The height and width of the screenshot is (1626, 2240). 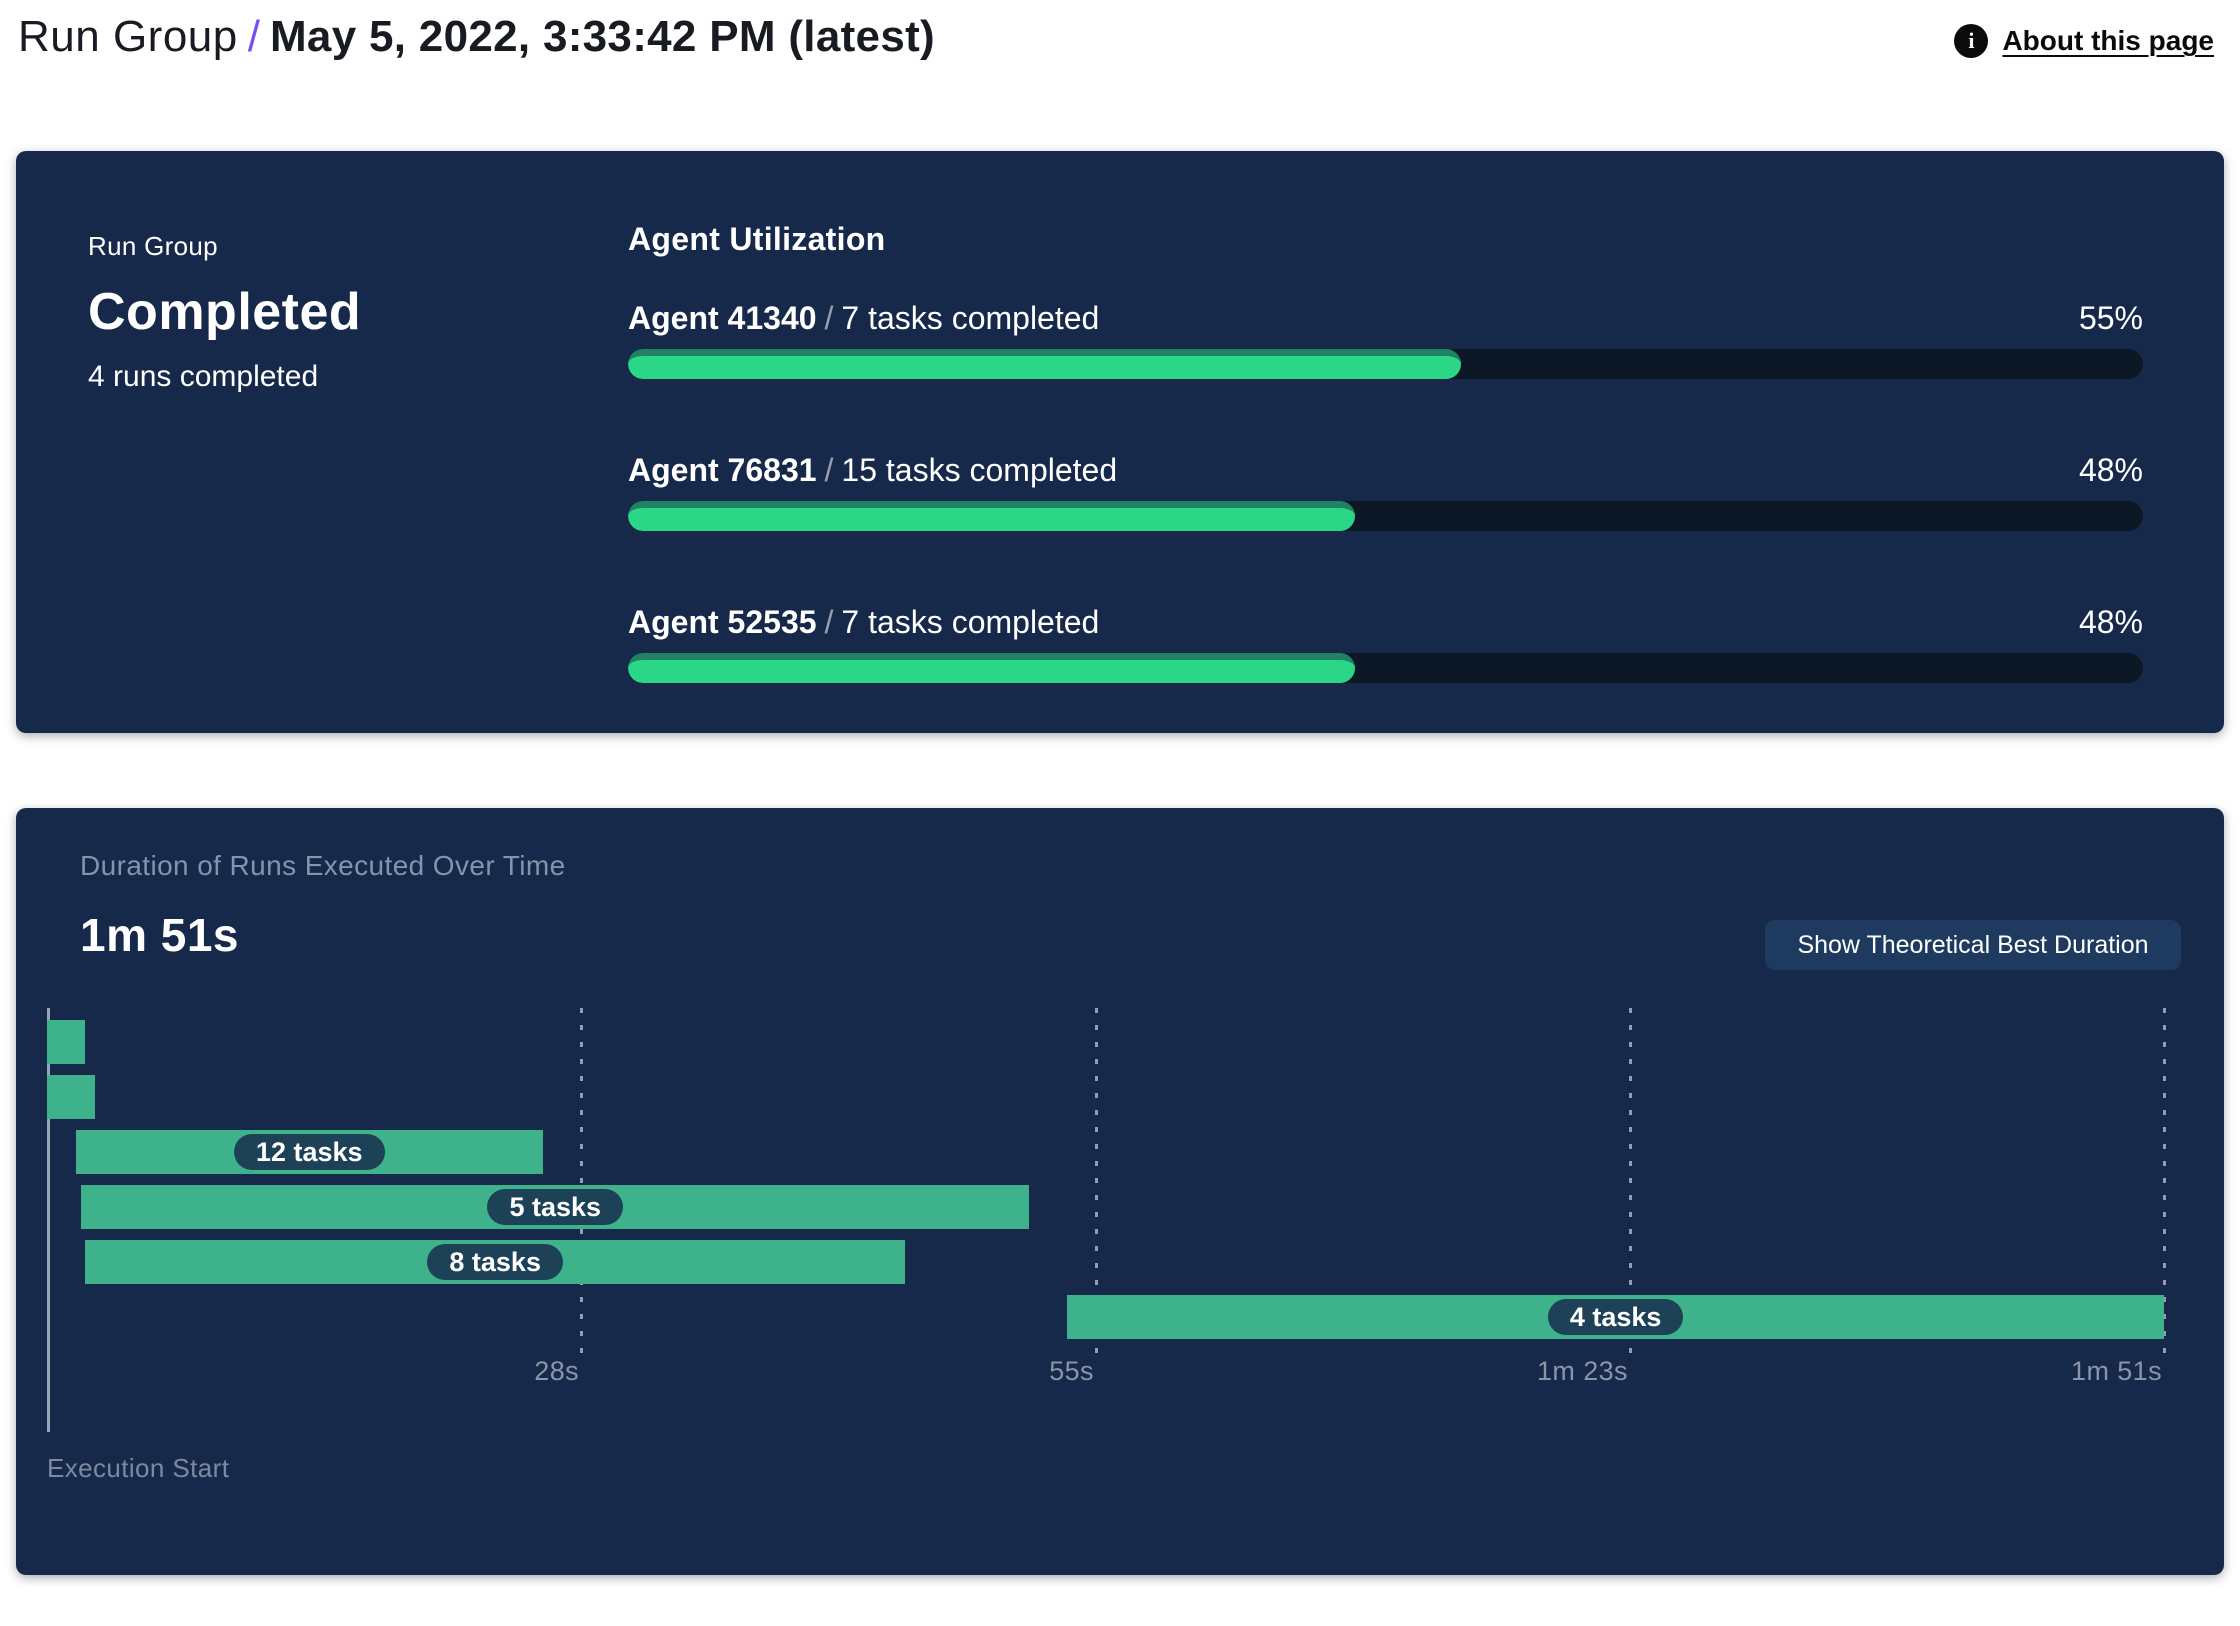 What do you see at coordinates (979, 470) in the screenshot?
I see `agent-tasks-completed: 15 tasks completed` at bounding box center [979, 470].